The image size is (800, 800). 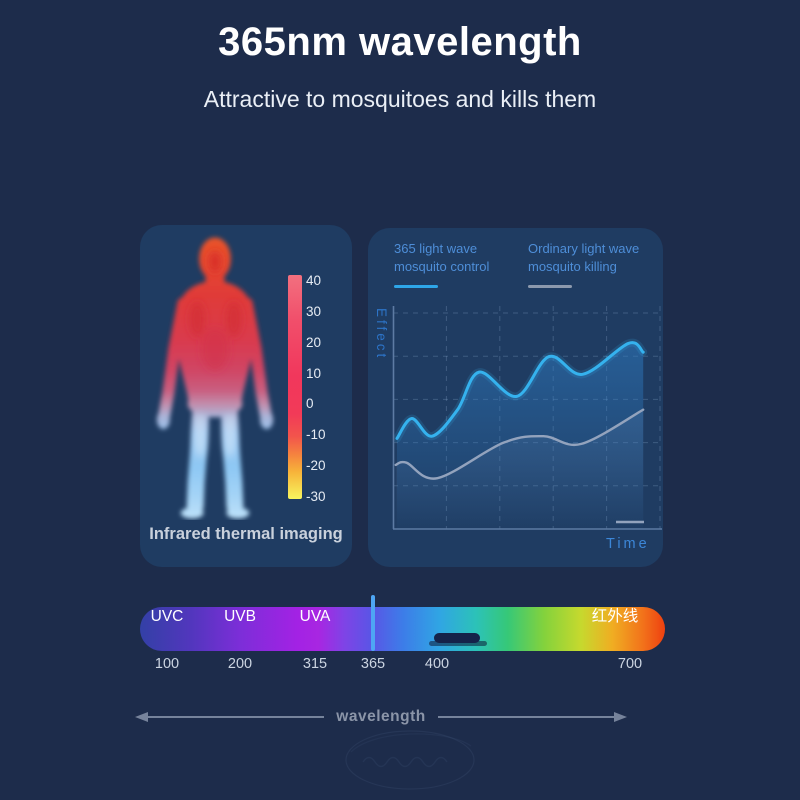 I want to click on page-subtitle: Attractive to mosquitoes and kills them, so click(x=400, y=99).